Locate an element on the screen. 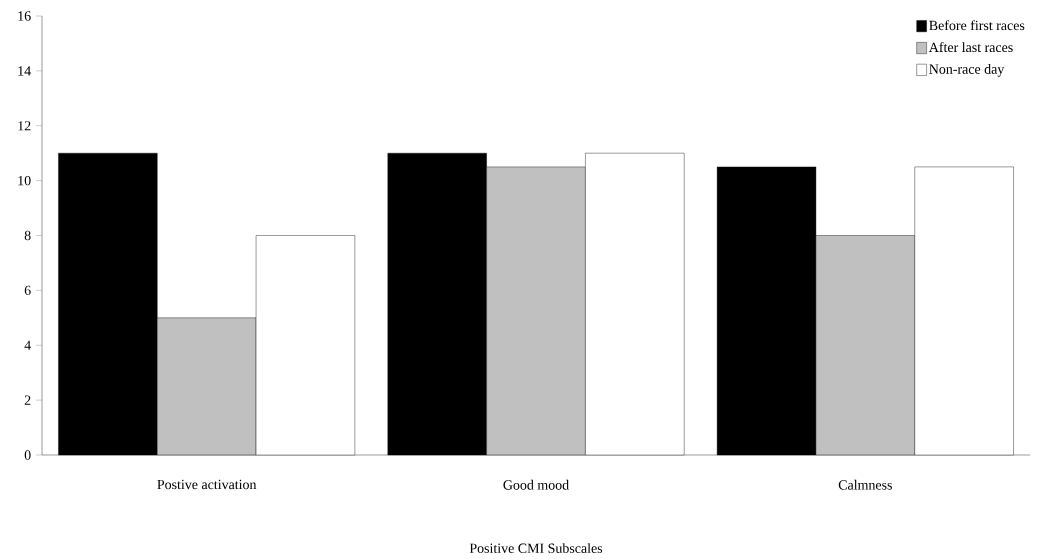 The width and height of the screenshot is (1039, 559). y-tick-label: 0 is located at coordinates (27, 455).